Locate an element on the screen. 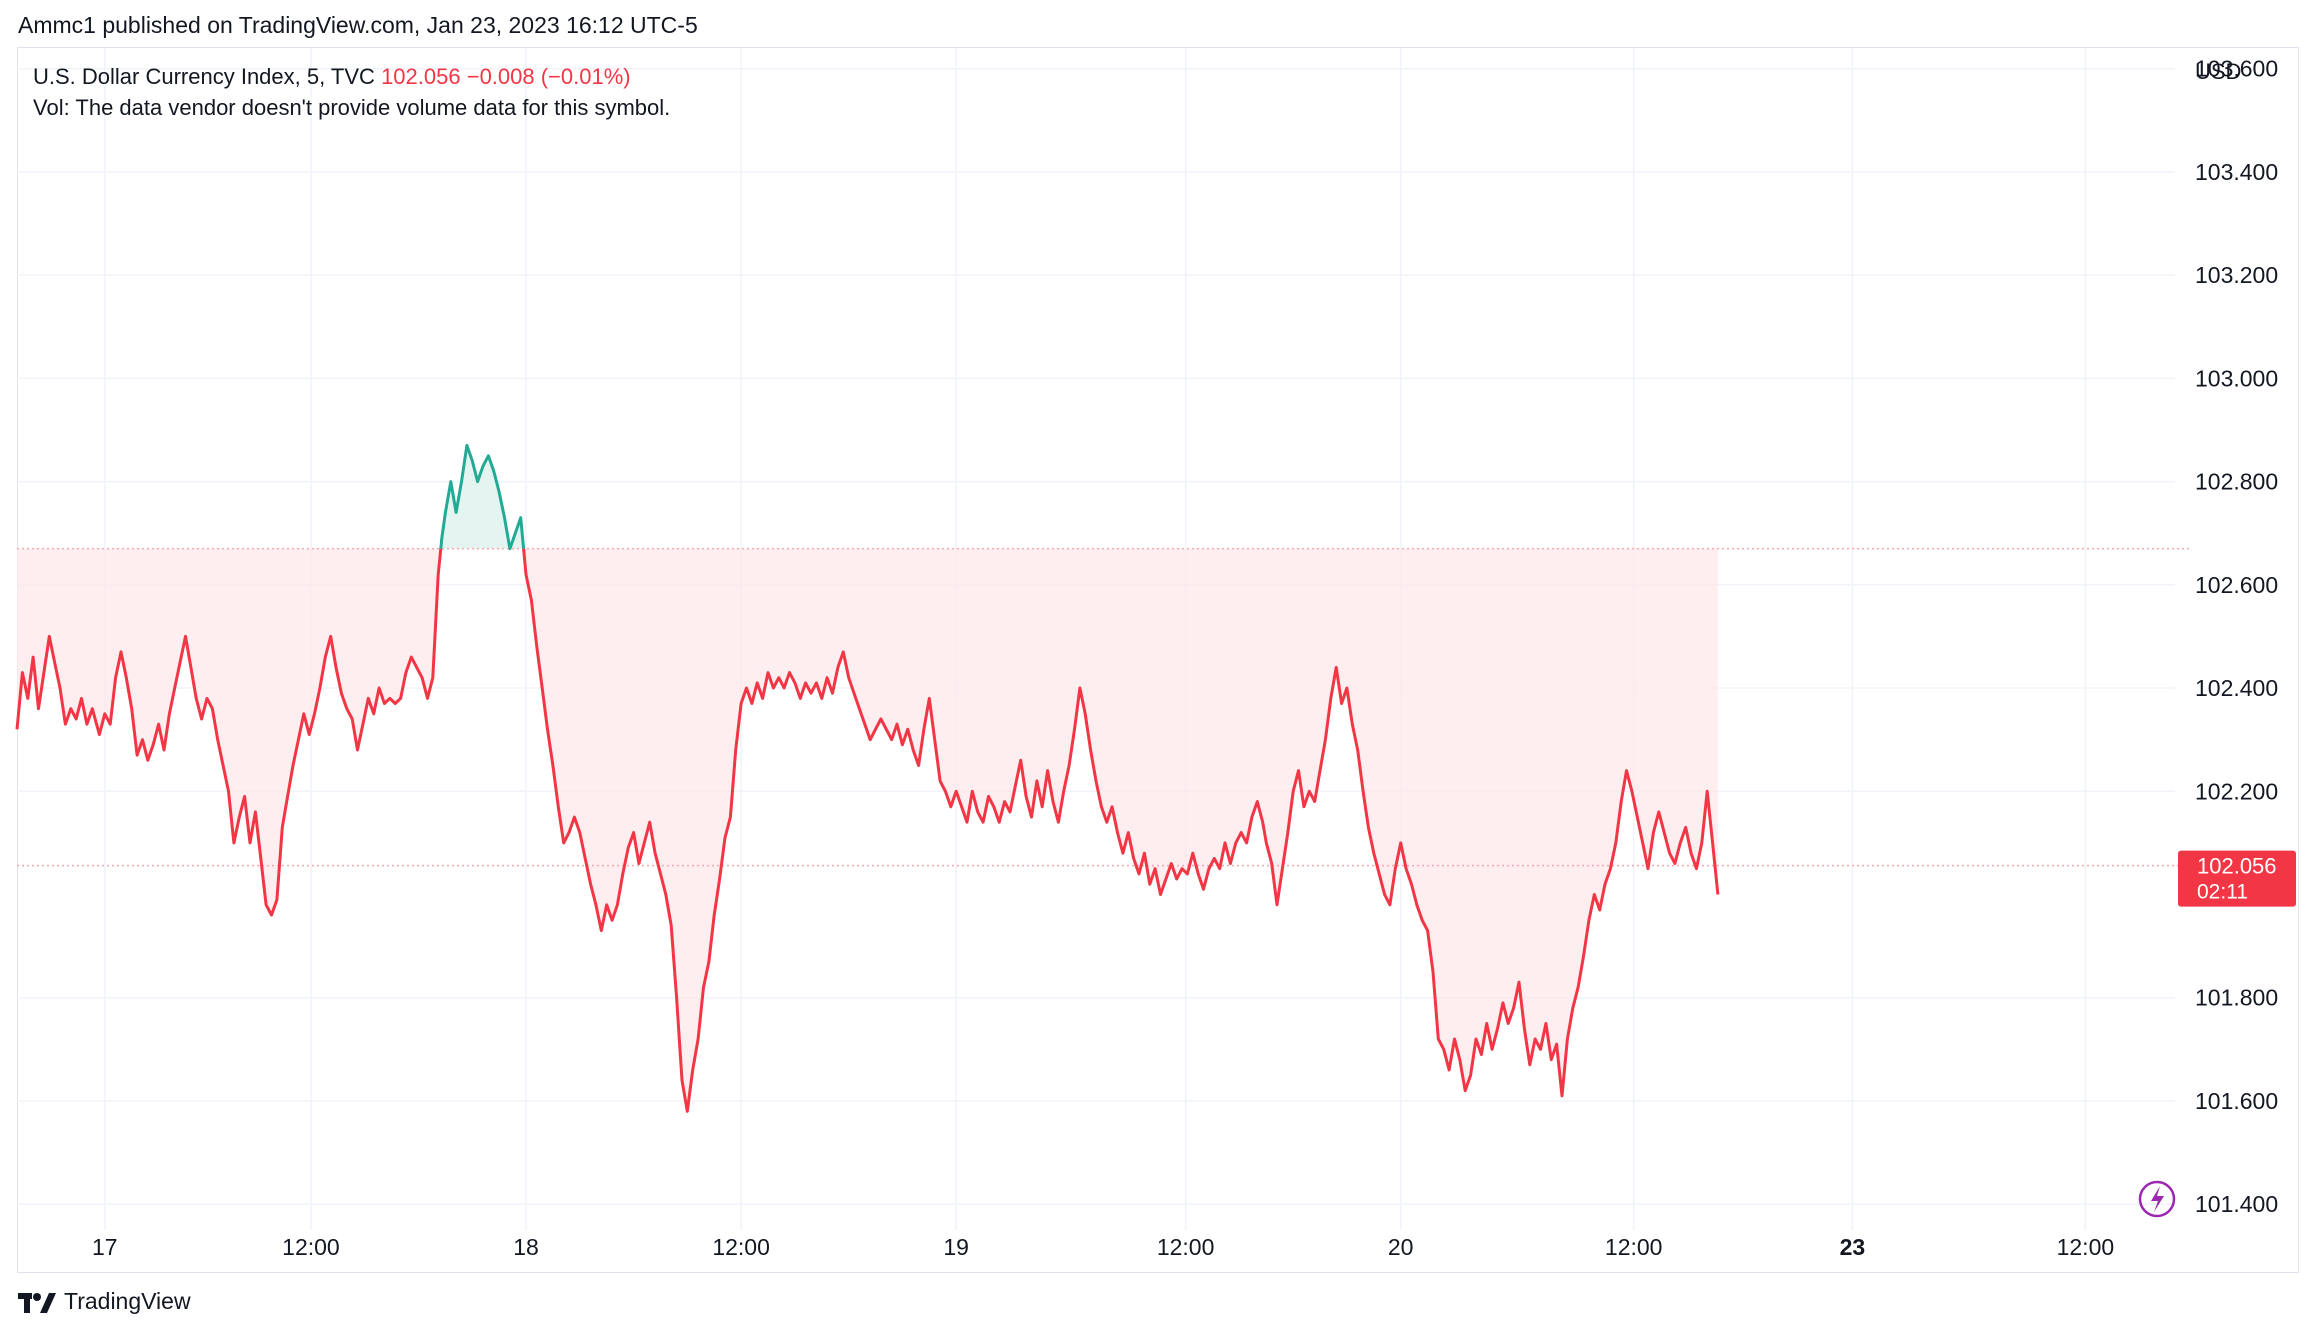  price-tick-label: 103.000 is located at coordinates (2236, 378).